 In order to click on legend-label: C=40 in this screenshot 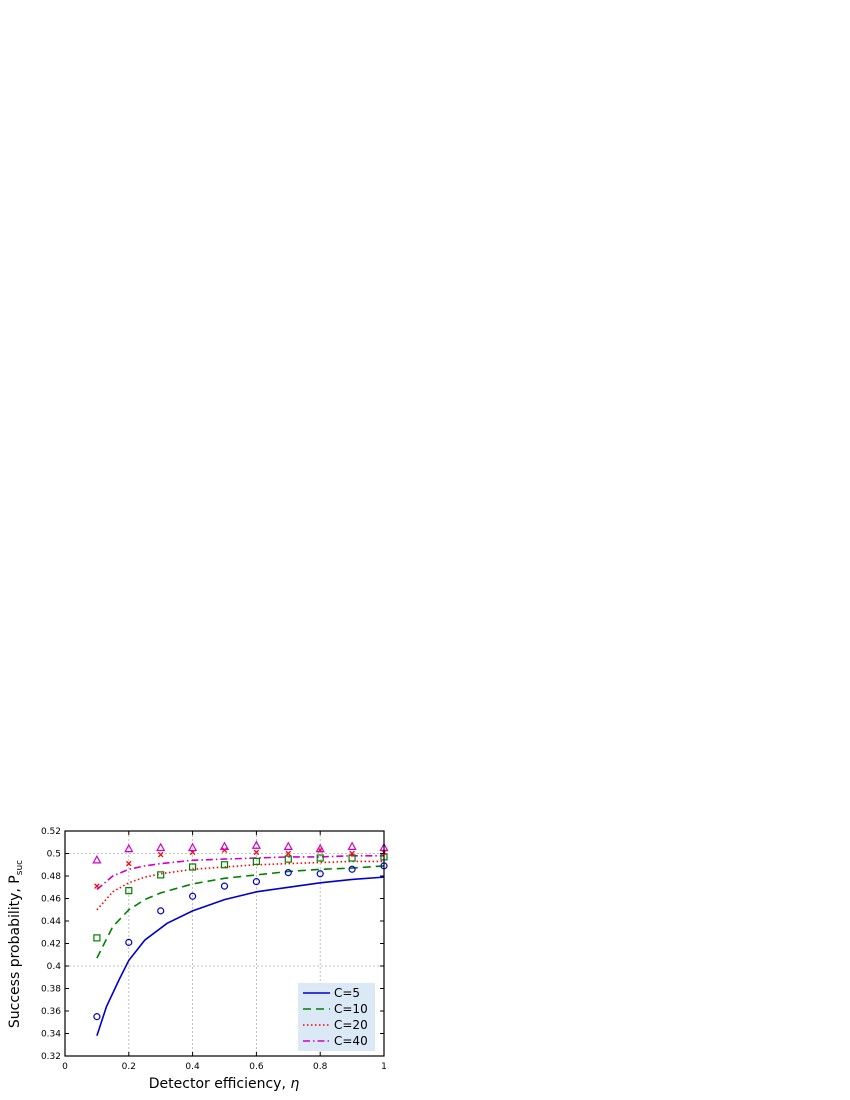, I will do `click(351, 1041)`.